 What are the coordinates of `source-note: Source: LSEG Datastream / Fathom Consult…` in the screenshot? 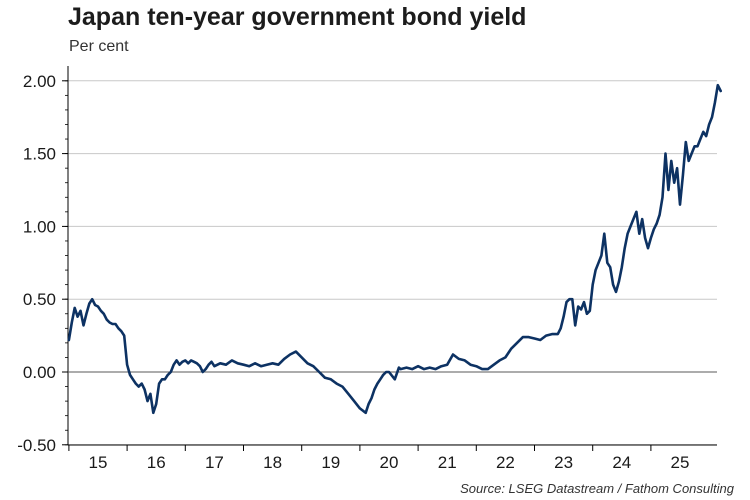 It's located at (597, 488).